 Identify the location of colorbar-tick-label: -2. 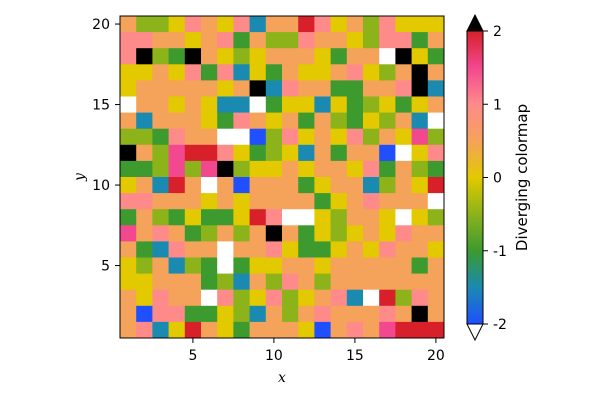
(500, 325).